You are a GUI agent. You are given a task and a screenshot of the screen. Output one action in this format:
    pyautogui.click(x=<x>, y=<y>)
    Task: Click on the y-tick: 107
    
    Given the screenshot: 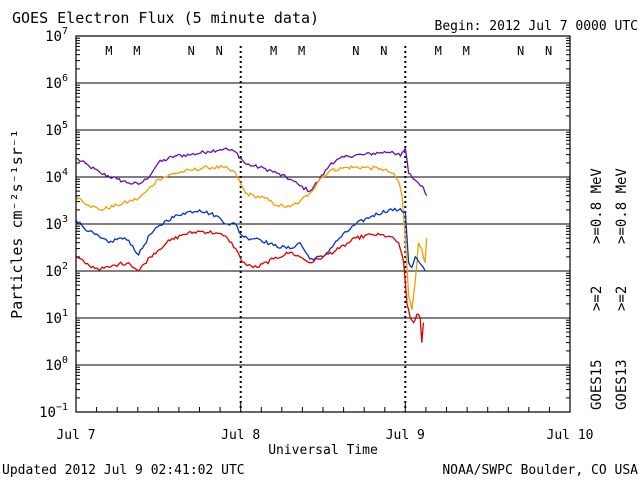 What is the action you would take?
    pyautogui.click(x=307, y=35)
    